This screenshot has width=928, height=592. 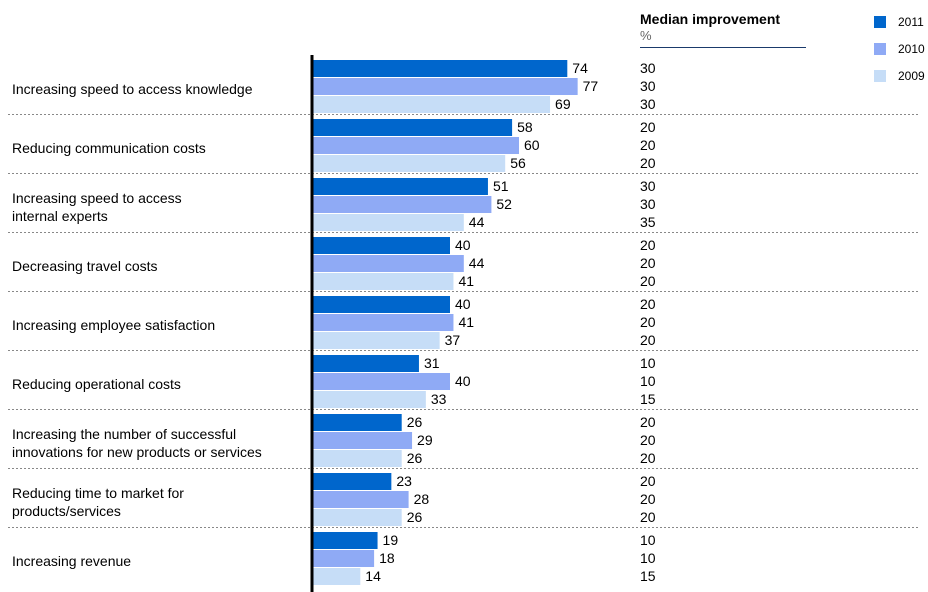 What do you see at coordinates (525, 127) in the screenshot?
I see `bar-value-label: 58` at bounding box center [525, 127].